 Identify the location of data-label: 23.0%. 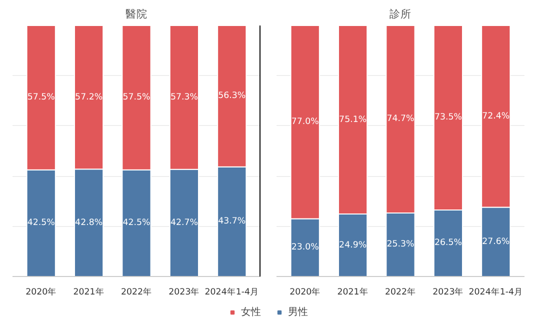
(305, 247).